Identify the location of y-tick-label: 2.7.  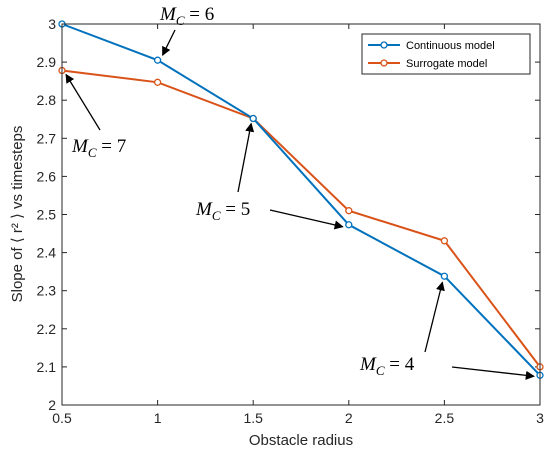
(47, 138).